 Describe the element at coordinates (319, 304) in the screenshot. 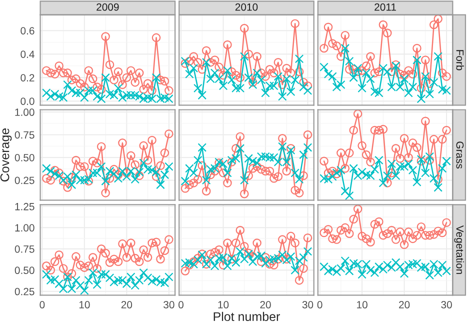

I see `x-tick-label: 0` at that location.